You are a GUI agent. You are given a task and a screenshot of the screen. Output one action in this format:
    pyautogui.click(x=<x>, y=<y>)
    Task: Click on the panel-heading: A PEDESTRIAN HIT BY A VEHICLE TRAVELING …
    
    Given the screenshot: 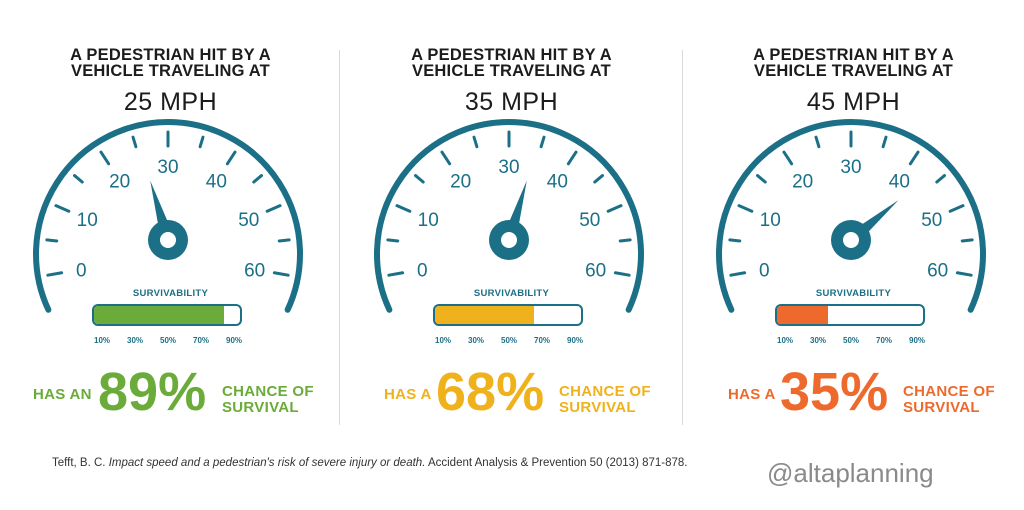 What is the action you would take?
    pyautogui.click(x=511, y=63)
    